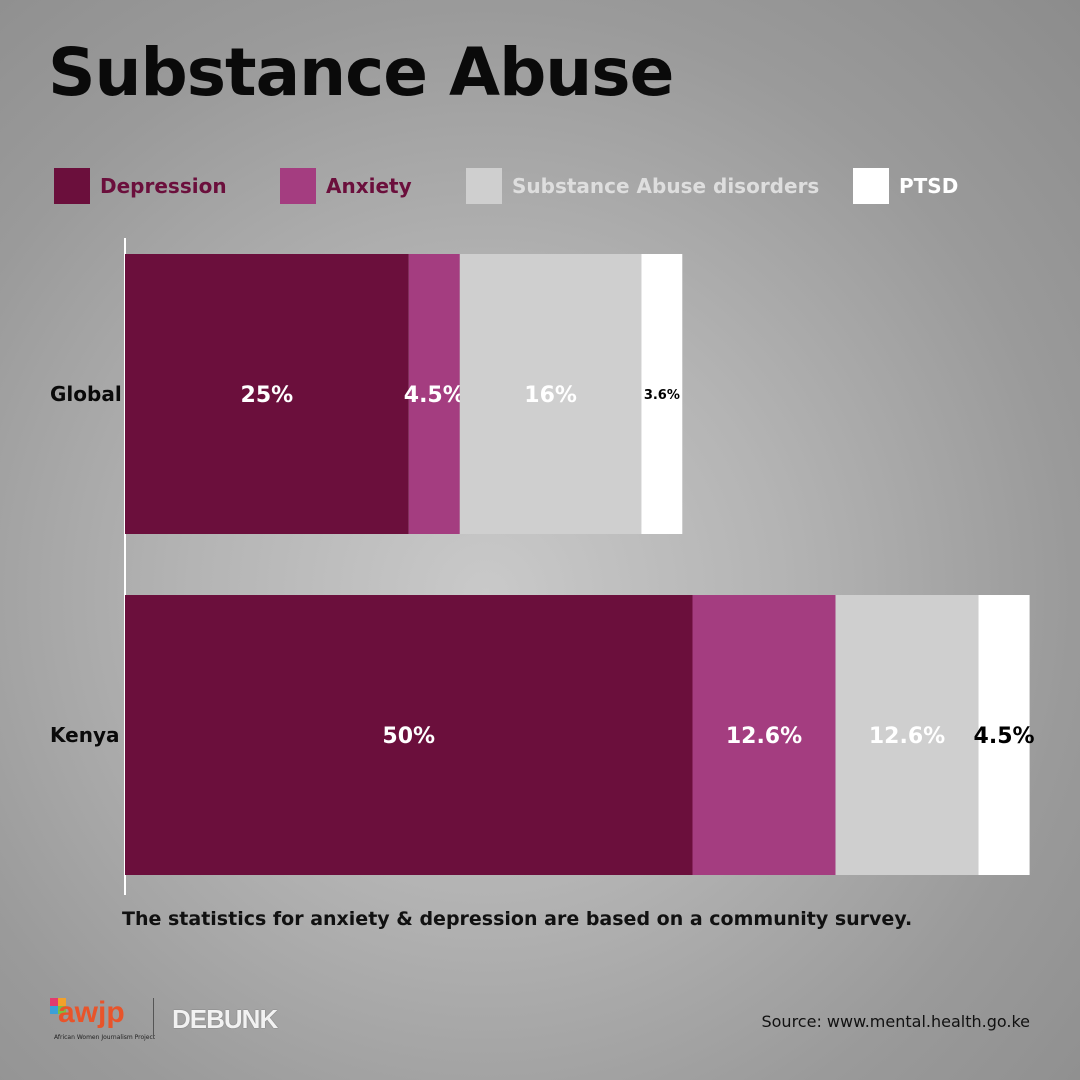  I want to click on legend-item-anxiety: Anxiety, so click(346, 186).